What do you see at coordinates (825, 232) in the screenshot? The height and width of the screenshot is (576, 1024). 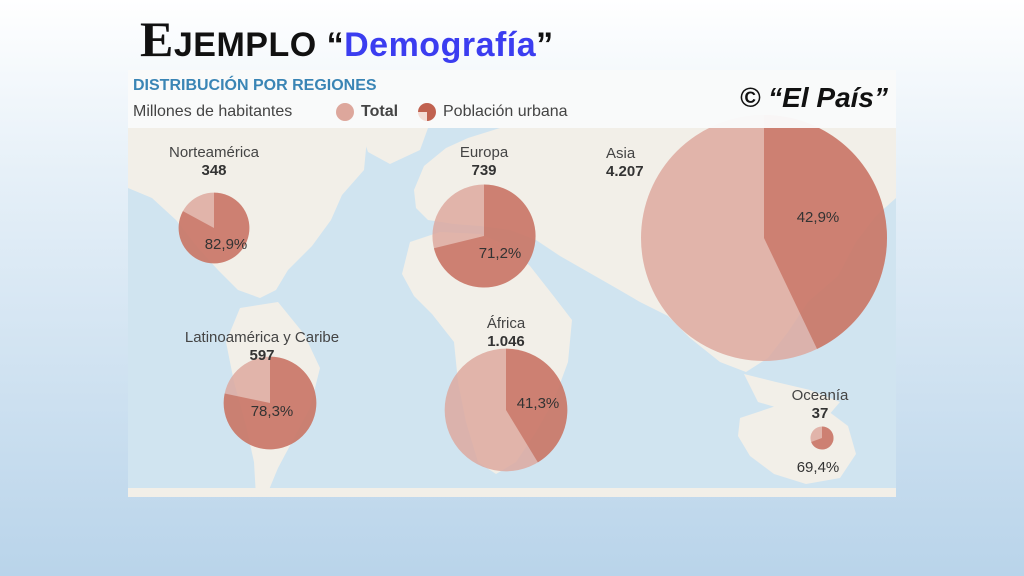 I see `urban-slice-asia` at bounding box center [825, 232].